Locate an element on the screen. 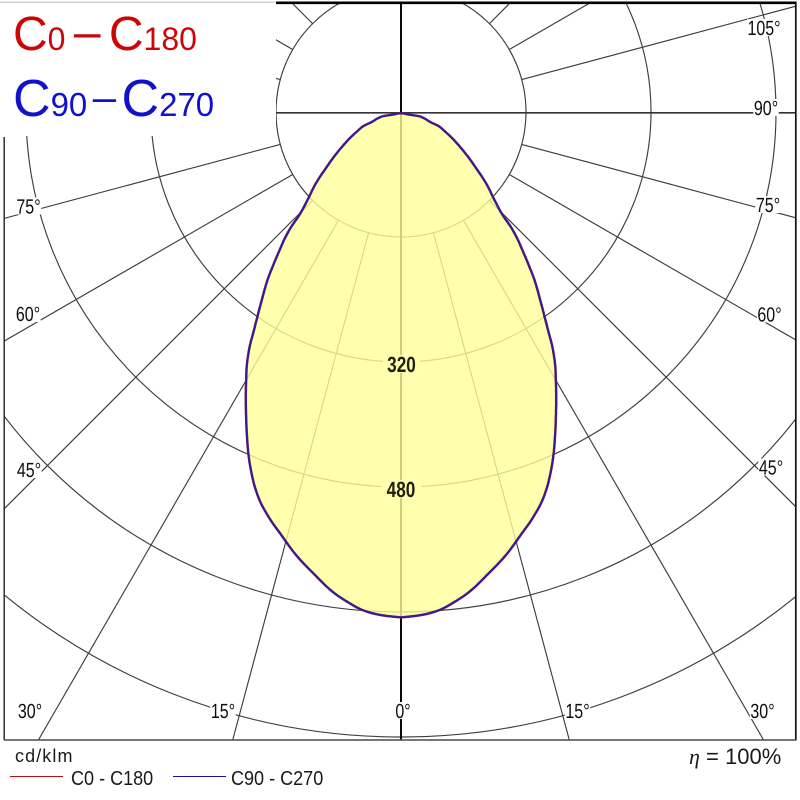 The height and width of the screenshot is (800, 800). svg-text: 320 is located at coordinates (401, 364).